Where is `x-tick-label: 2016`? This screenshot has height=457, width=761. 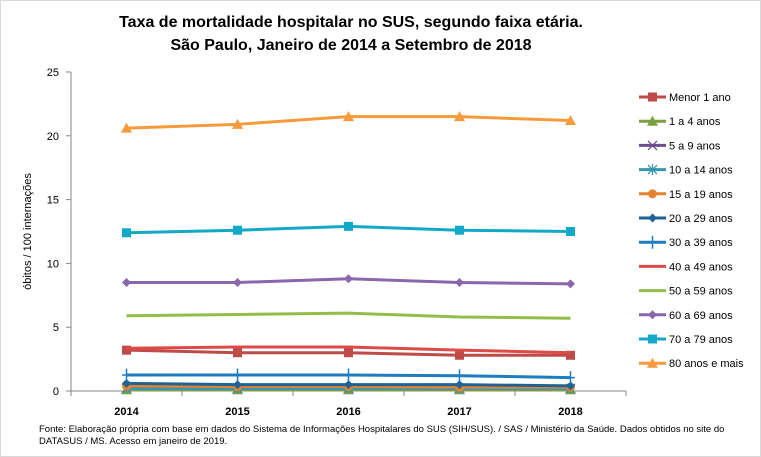 x-tick-label: 2016 is located at coordinates (348, 412).